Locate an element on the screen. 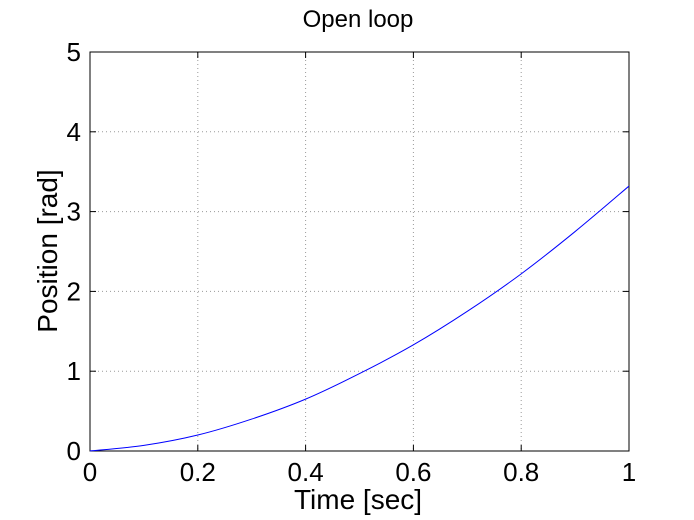 The height and width of the screenshot is (520, 694). y-tick-label: 3 is located at coordinates (74, 212).